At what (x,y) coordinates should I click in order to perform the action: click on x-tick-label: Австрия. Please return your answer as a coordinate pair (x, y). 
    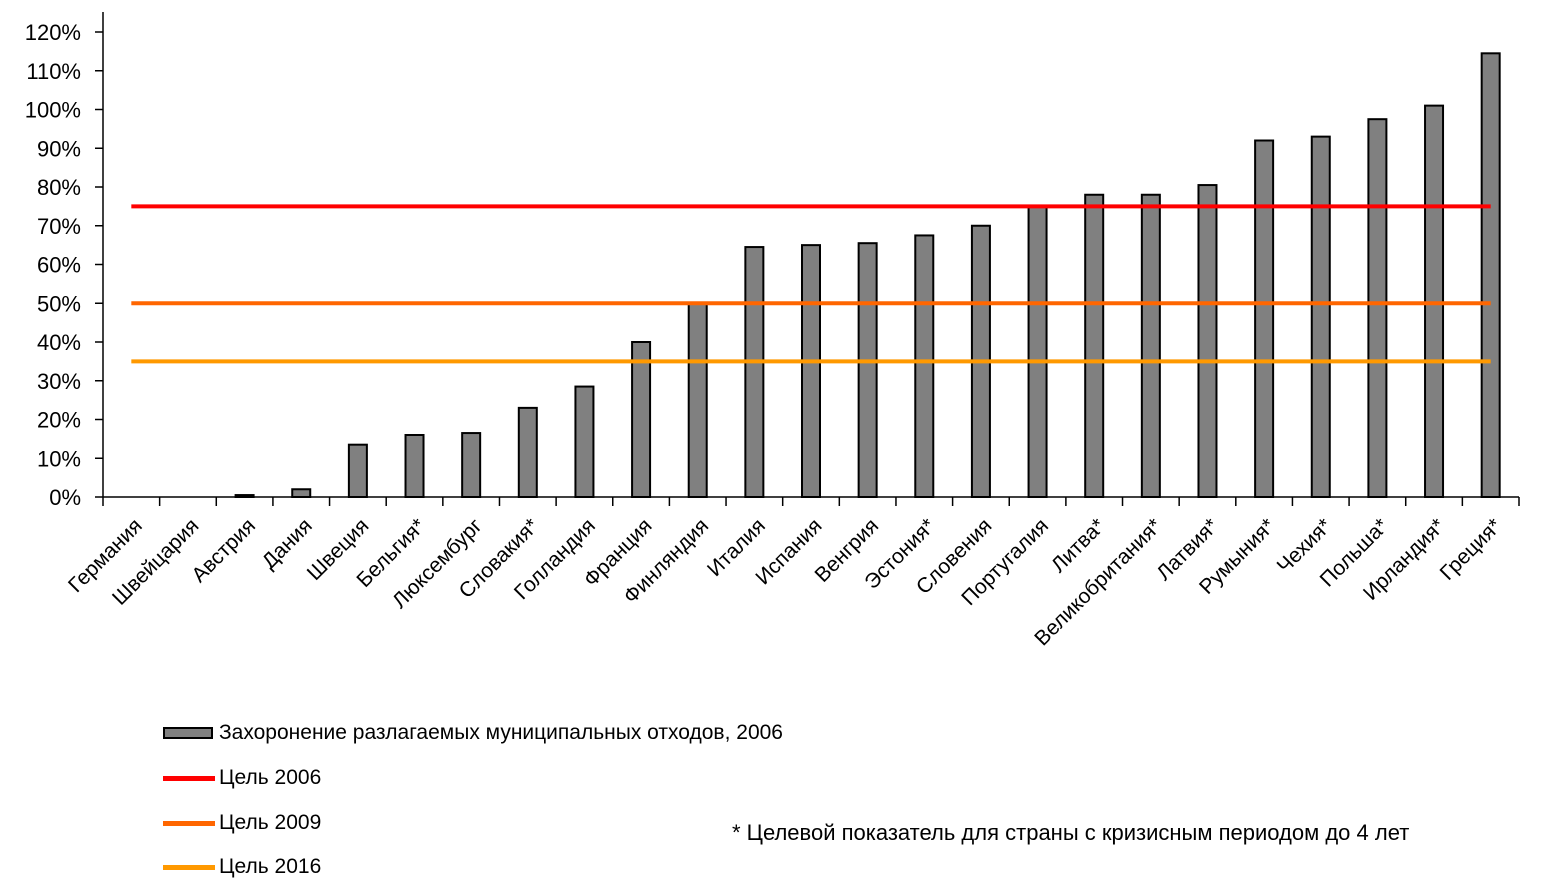
    Looking at the image, I should click on (223, 550).